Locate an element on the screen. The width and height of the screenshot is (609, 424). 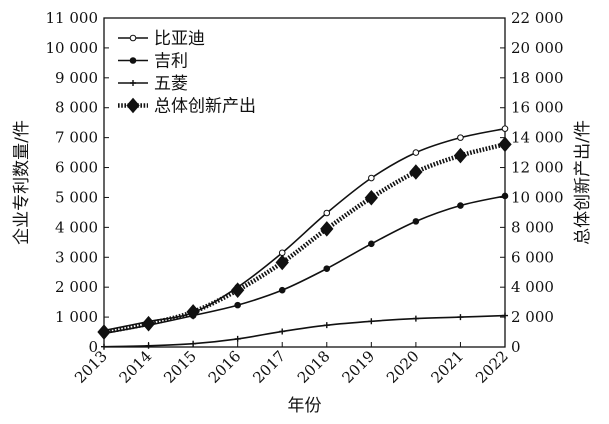
y-right-tick-label: 6 000 is located at coordinates (532, 257).